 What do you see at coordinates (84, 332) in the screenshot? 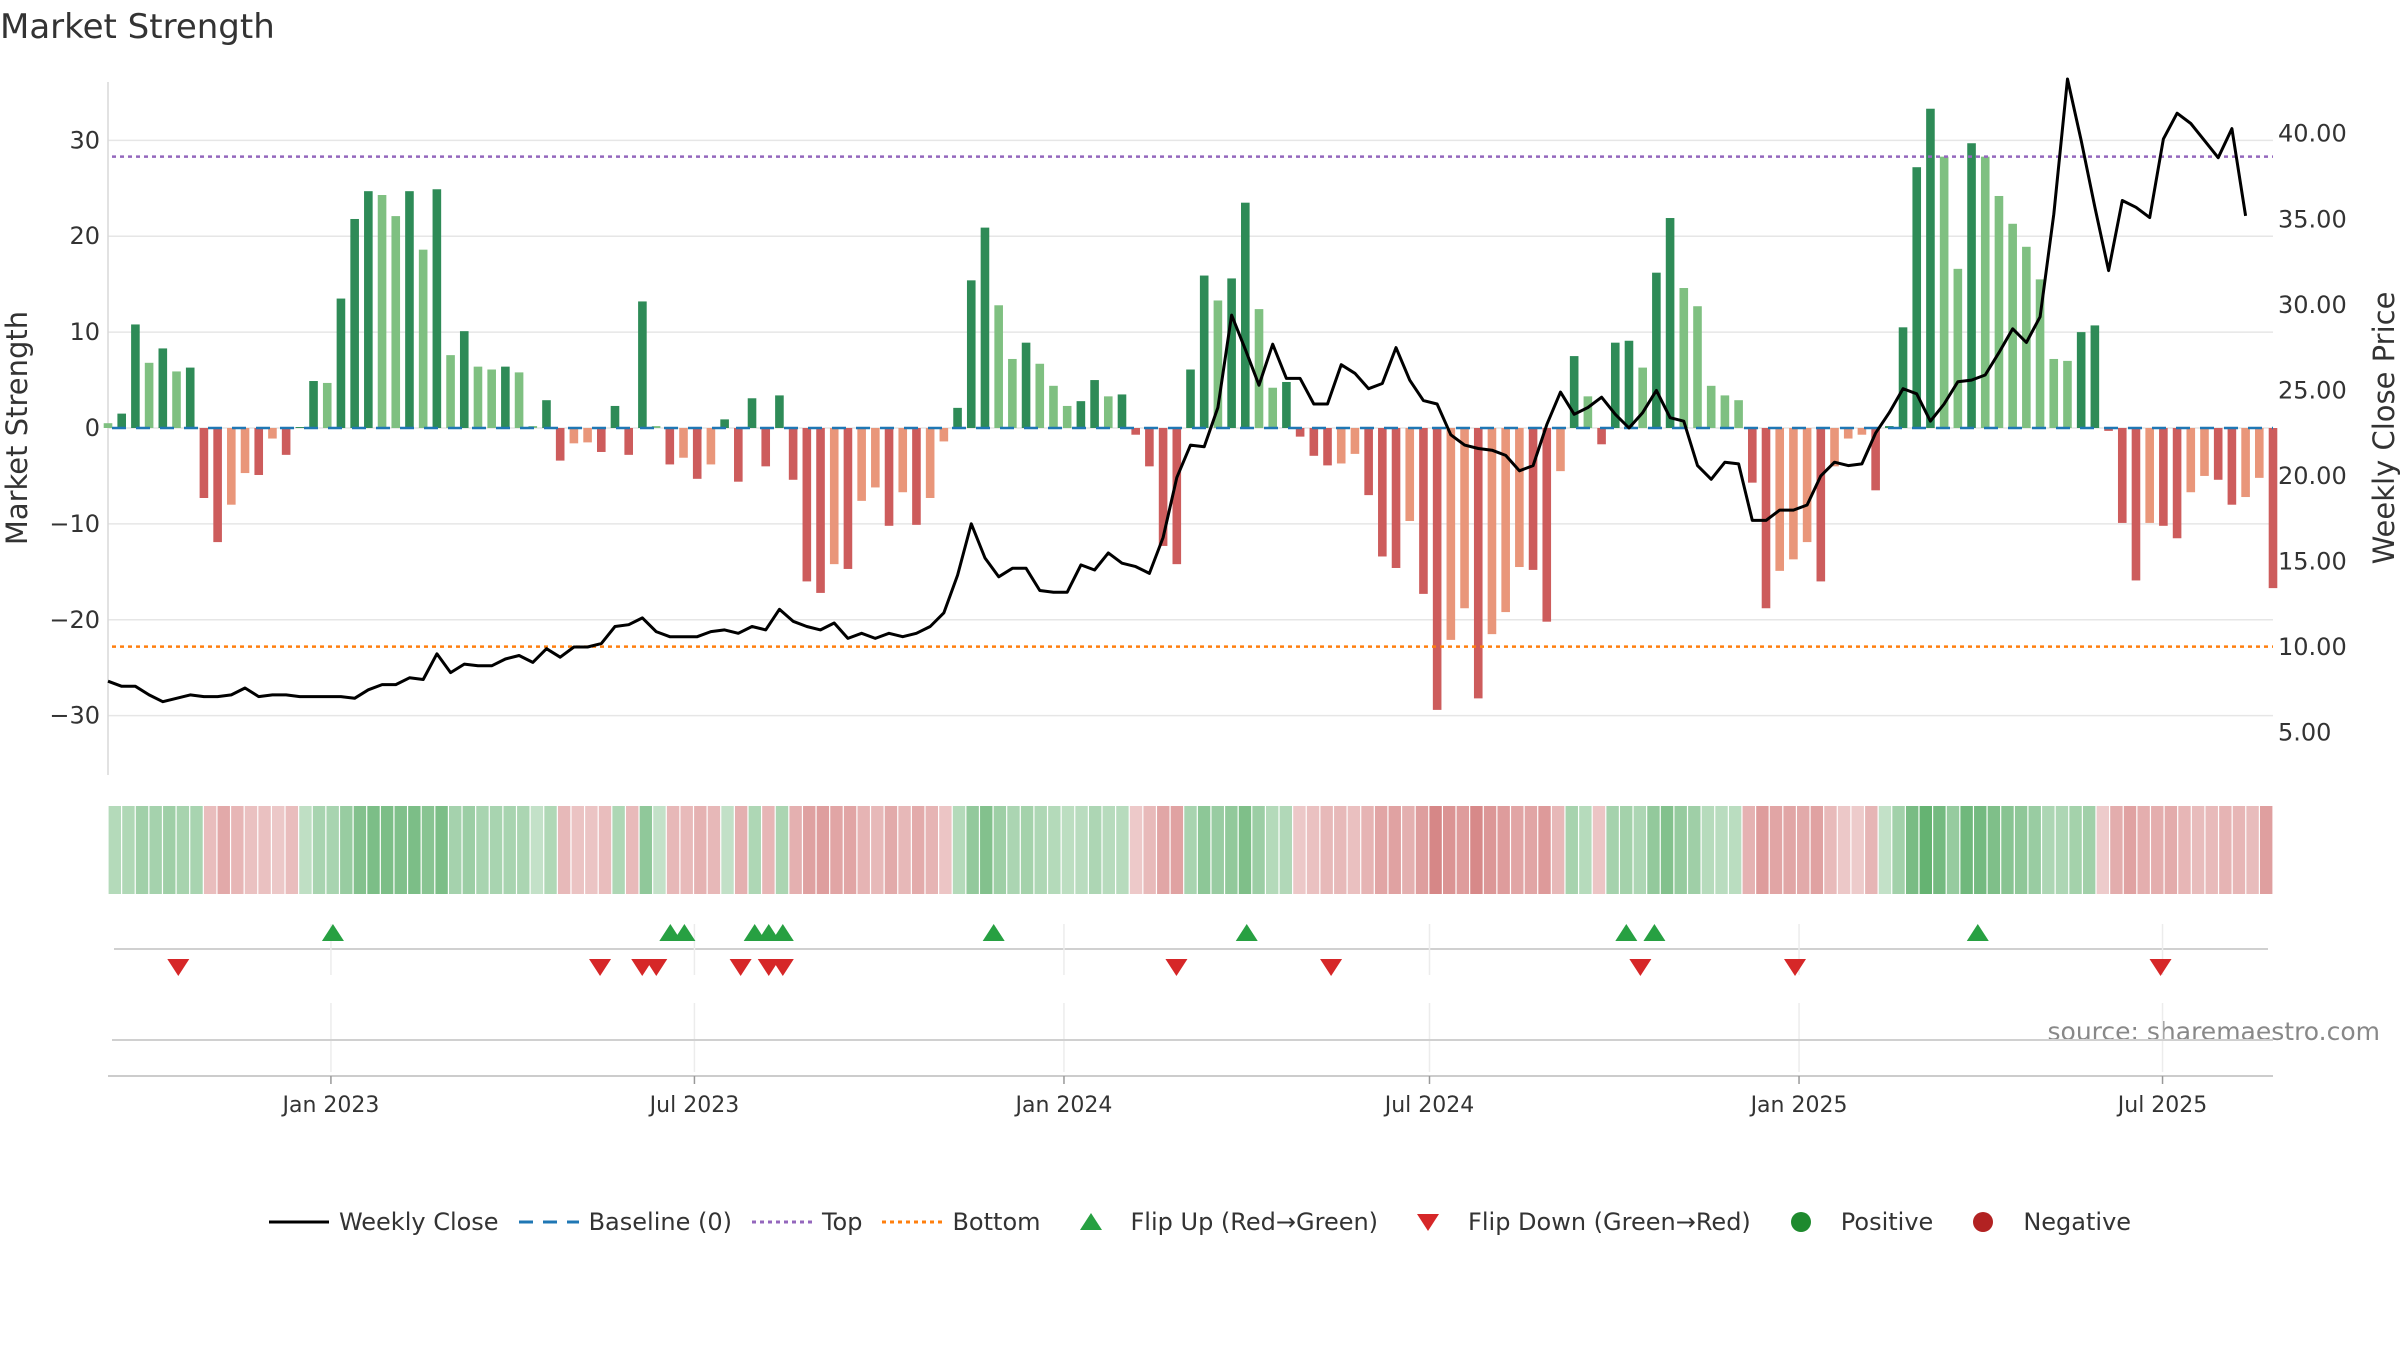
I see `y-tick-label: 10` at bounding box center [84, 332].